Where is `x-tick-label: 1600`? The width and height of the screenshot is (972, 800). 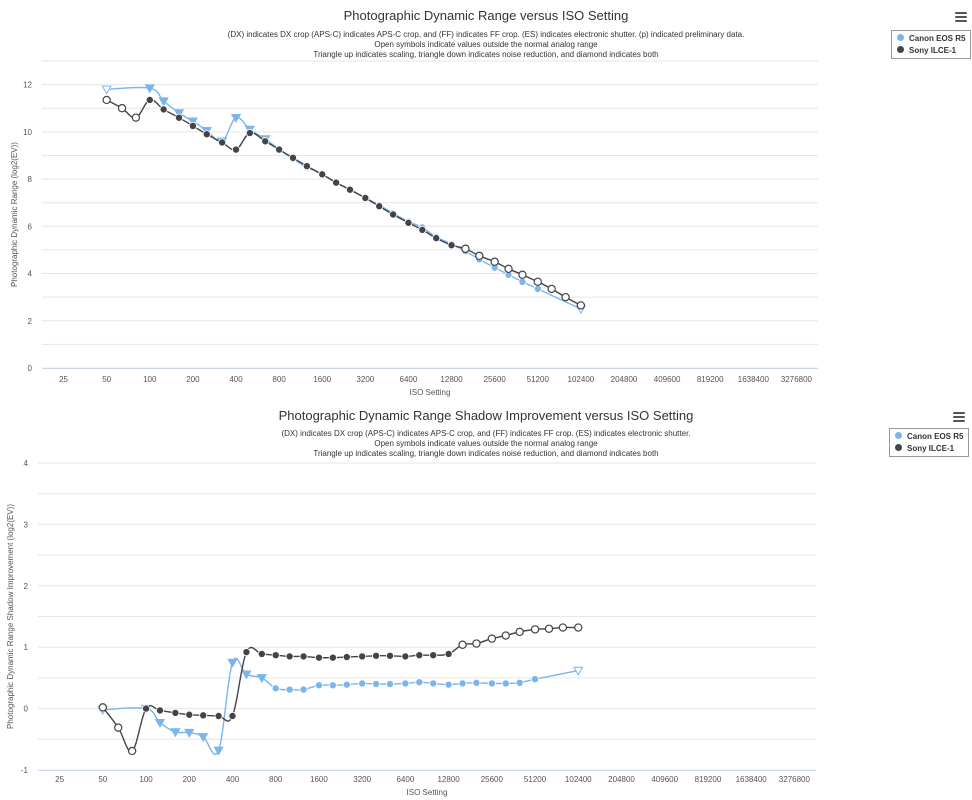
x-tick-label: 1600 is located at coordinates (319, 779).